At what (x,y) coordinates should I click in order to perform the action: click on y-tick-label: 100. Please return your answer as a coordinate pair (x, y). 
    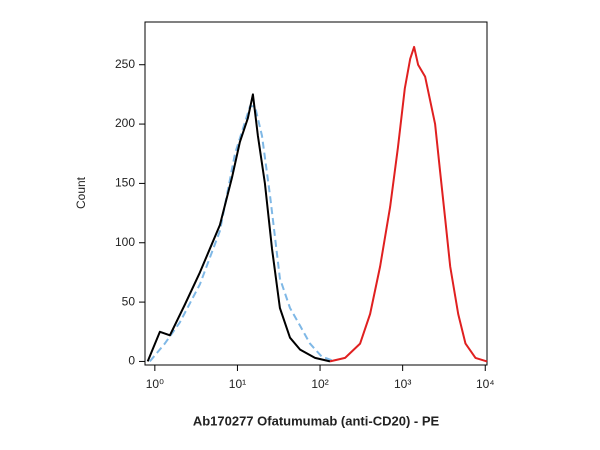
    Looking at the image, I should click on (125, 242).